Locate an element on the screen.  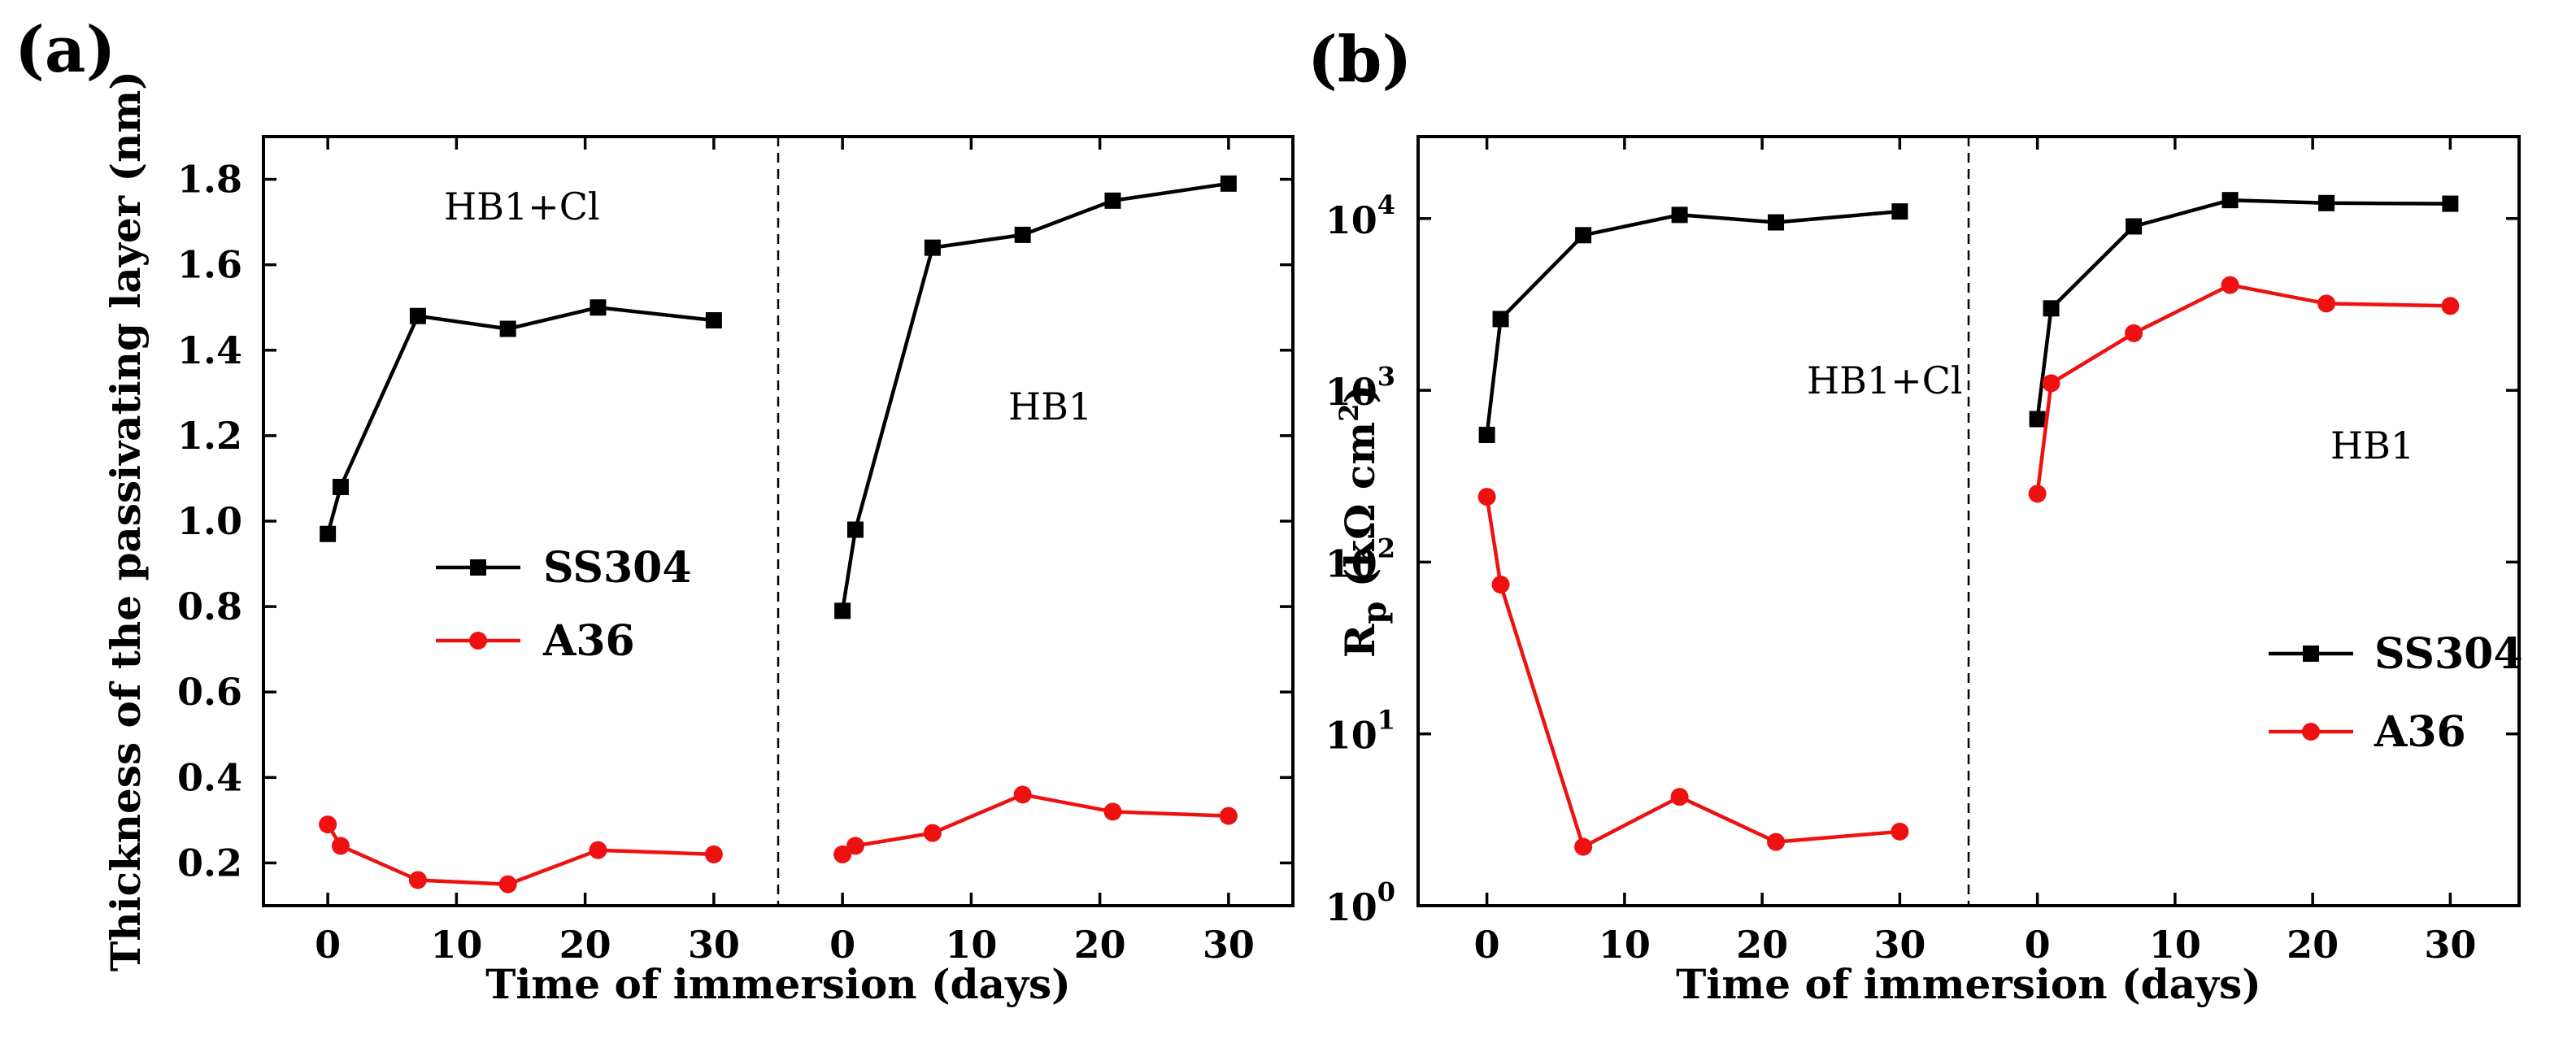
y-axis-title-part: p is located at coordinates (1375, 613).